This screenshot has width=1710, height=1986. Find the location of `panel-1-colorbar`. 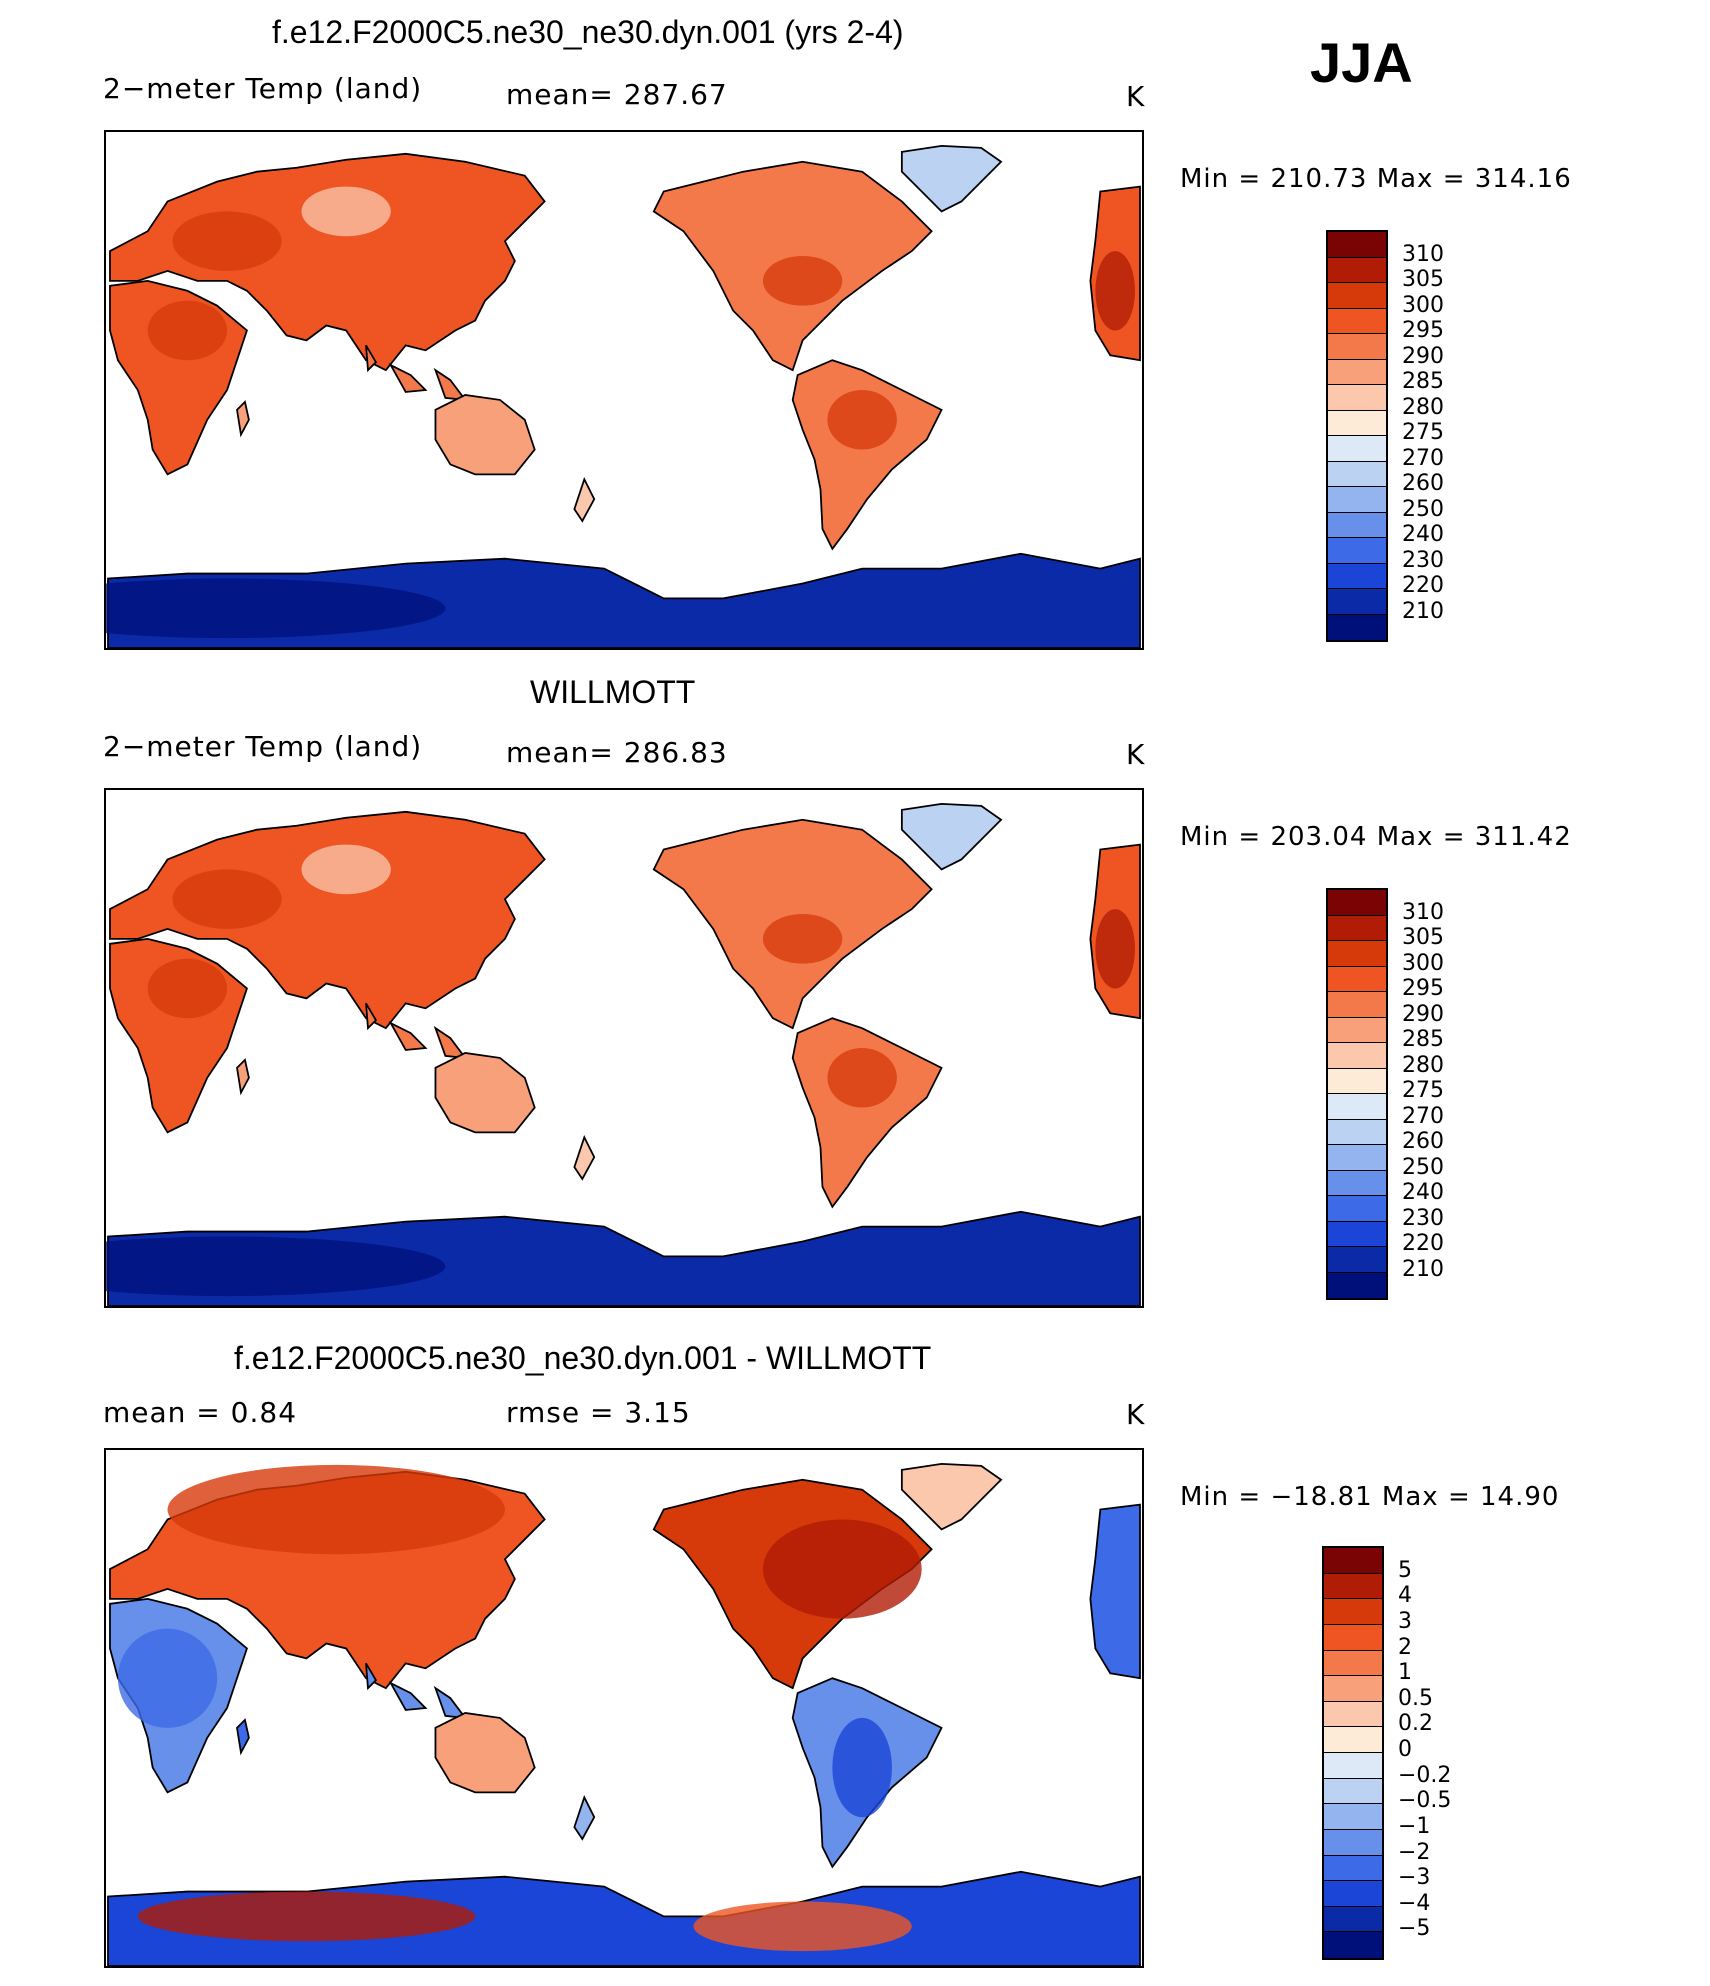

panel-1-colorbar is located at coordinates (1357, 436).